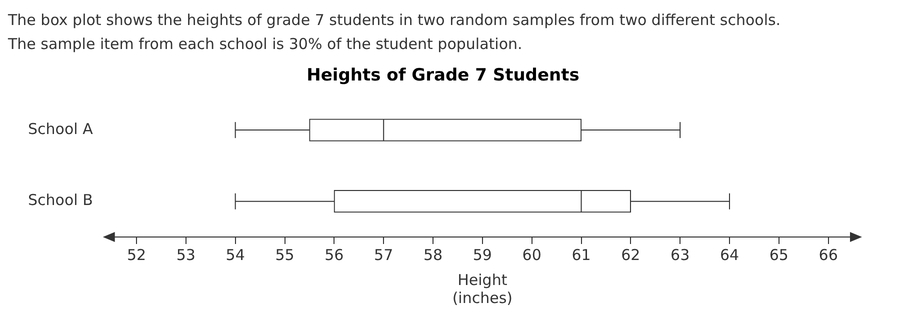  Describe the element at coordinates (730, 255) in the screenshot. I see `x-tick-label: 64` at that location.